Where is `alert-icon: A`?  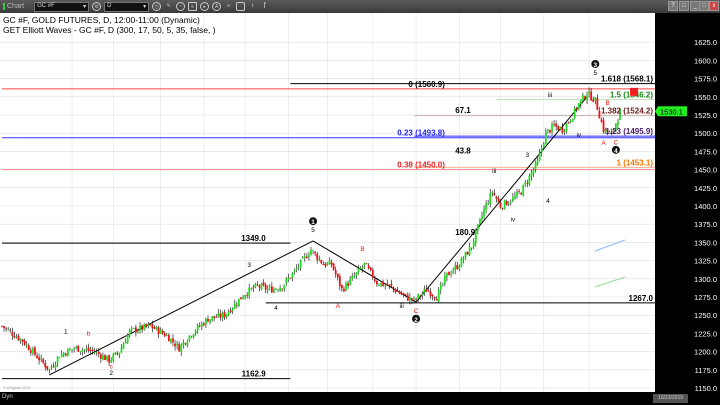
alert-icon: A is located at coordinates (217, 6).